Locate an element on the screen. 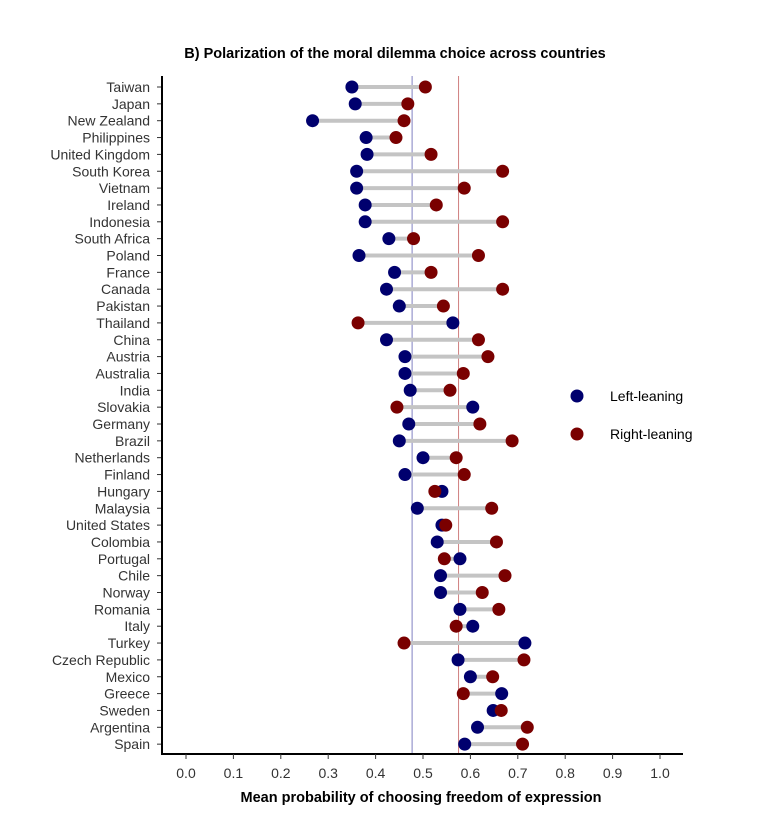 This screenshot has width=764, height=824. y-tick-label: Austria is located at coordinates (128, 357).